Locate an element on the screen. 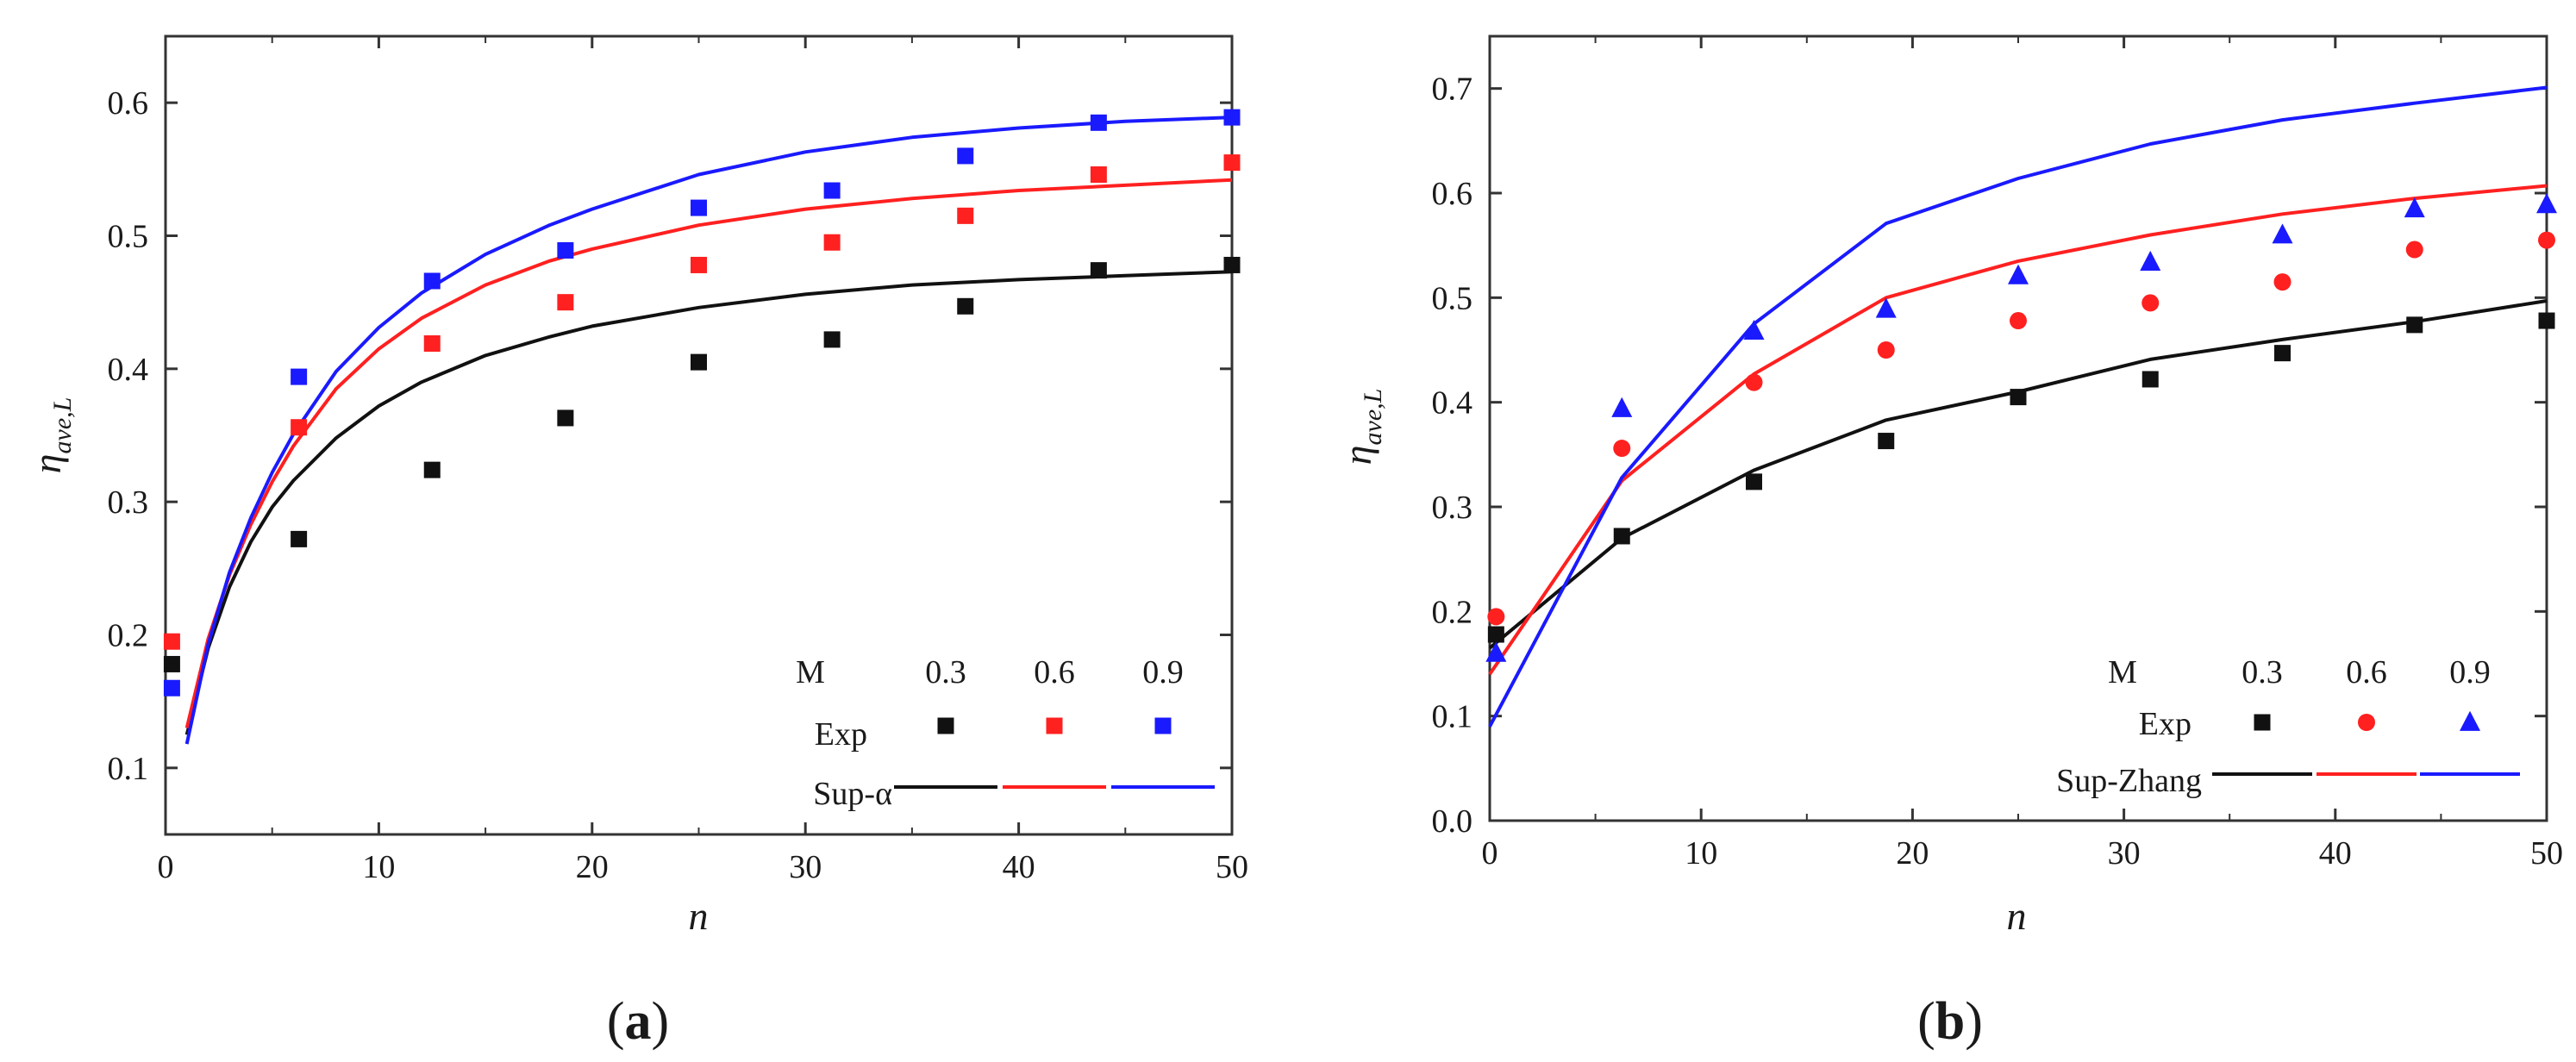 The width and height of the screenshot is (2576, 1062). y-tick-label-a-0: 0.1 is located at coordinates (129, 769).